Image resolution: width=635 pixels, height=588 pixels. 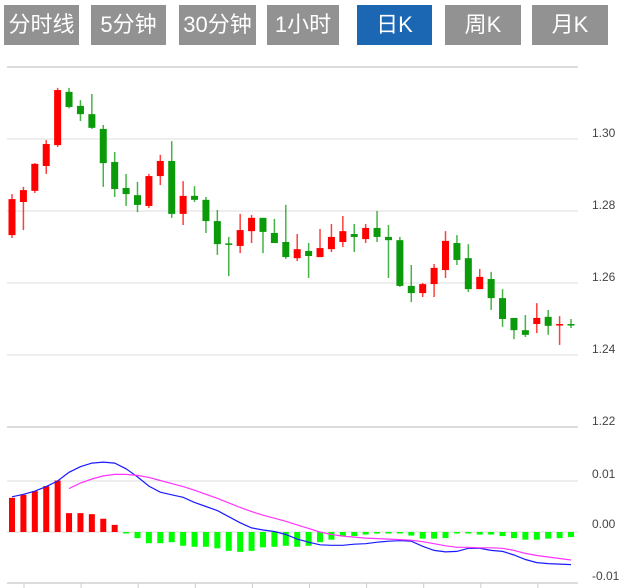 What do you see at coordinates (606, 576) in the screenshot?
I see `macd-tick-label: -0.01` at bounding box center [606, 576].